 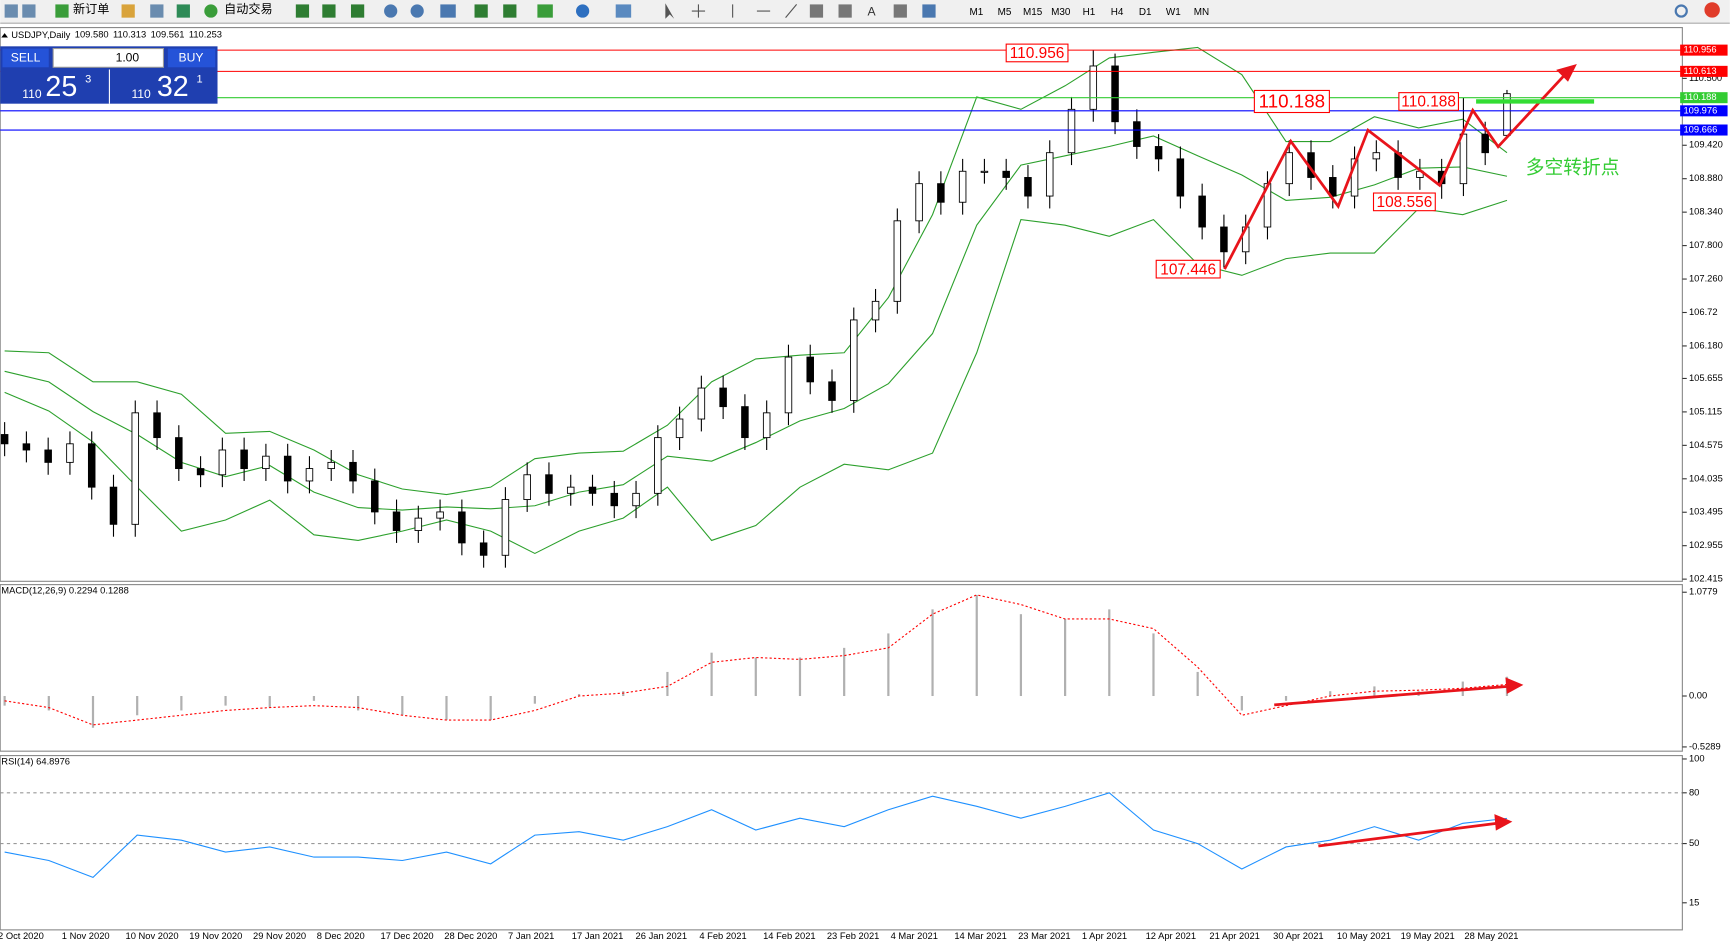 I want to click on y-tick-label: -0.5289, so click(x=1705, y=746).